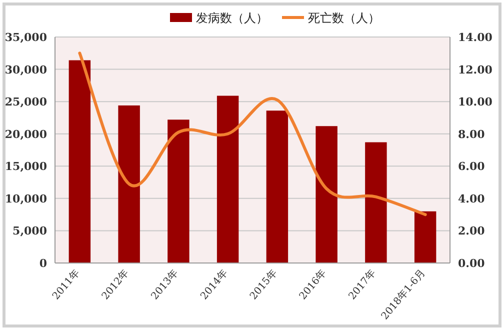 This screenshot has height=330, width=504. I want to click on legend-label: 发病数（人）, so click(232, 18).